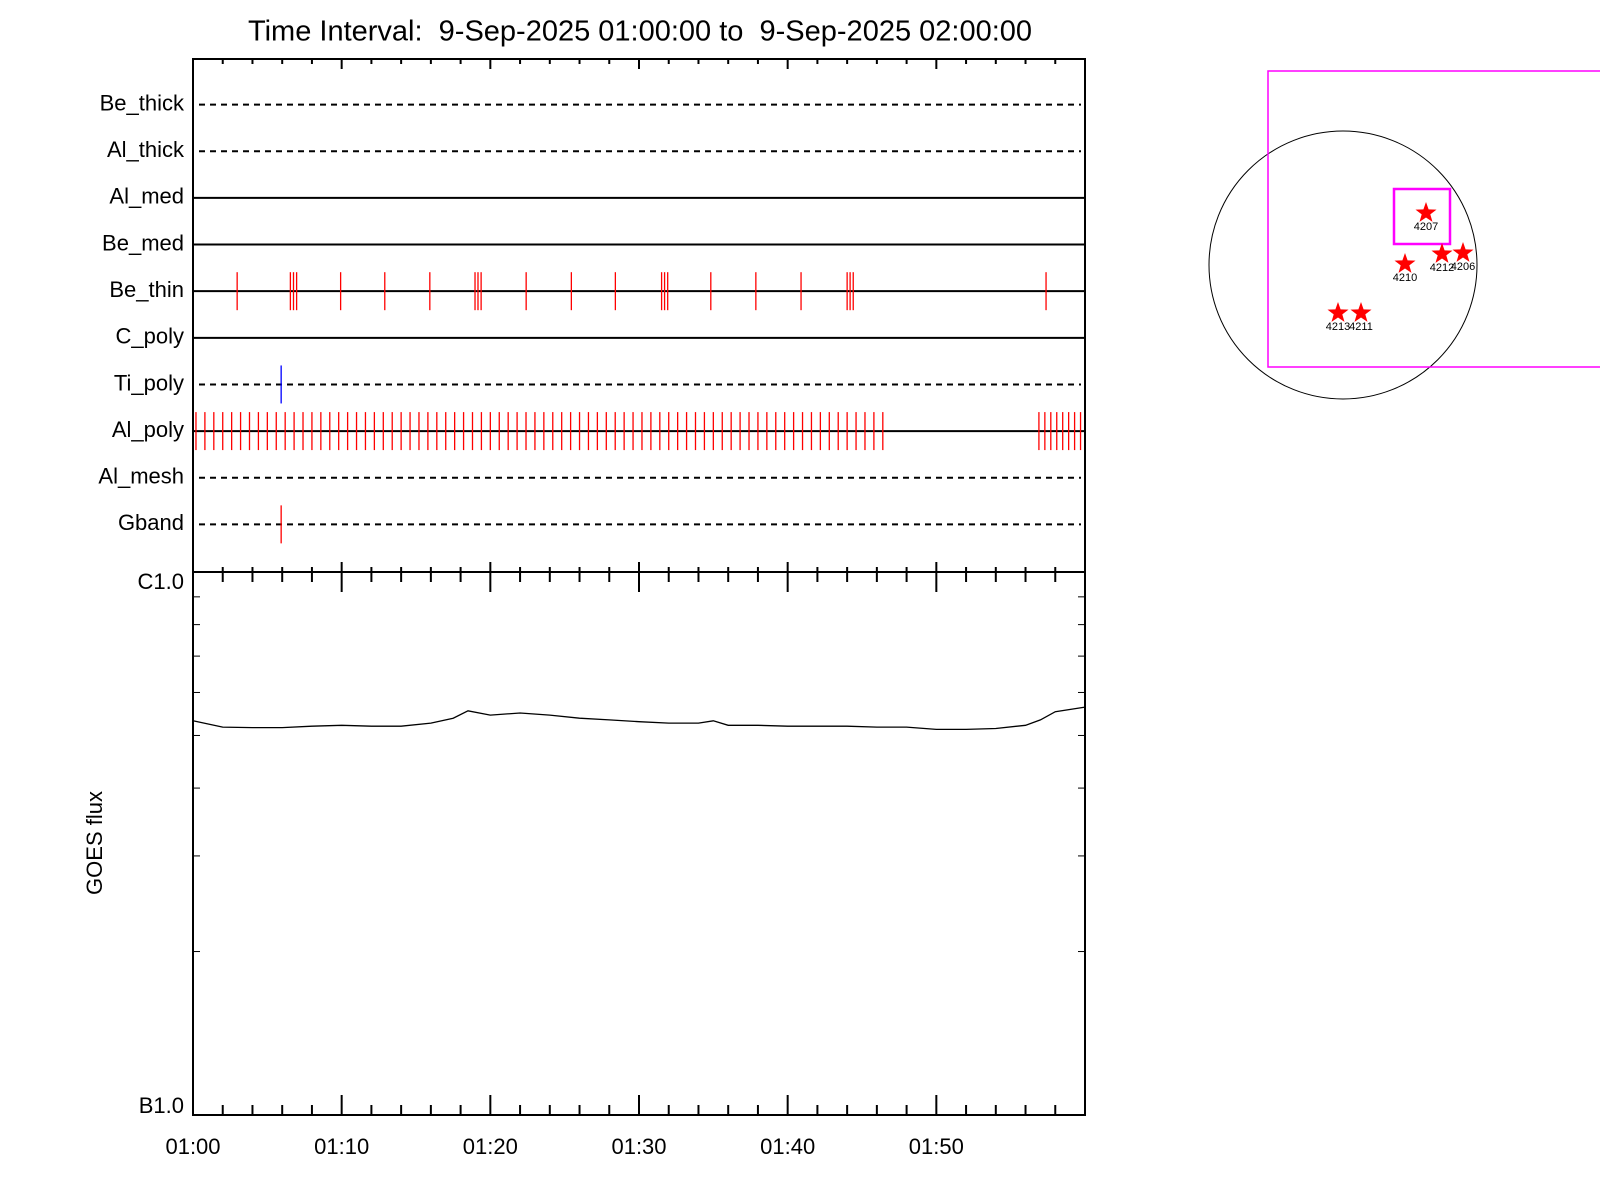 This screenshot has width=1600, height=1200. Describe the element at coordinates (1426, 227) in the screenshot. I see `region-label: 4207` at that location.